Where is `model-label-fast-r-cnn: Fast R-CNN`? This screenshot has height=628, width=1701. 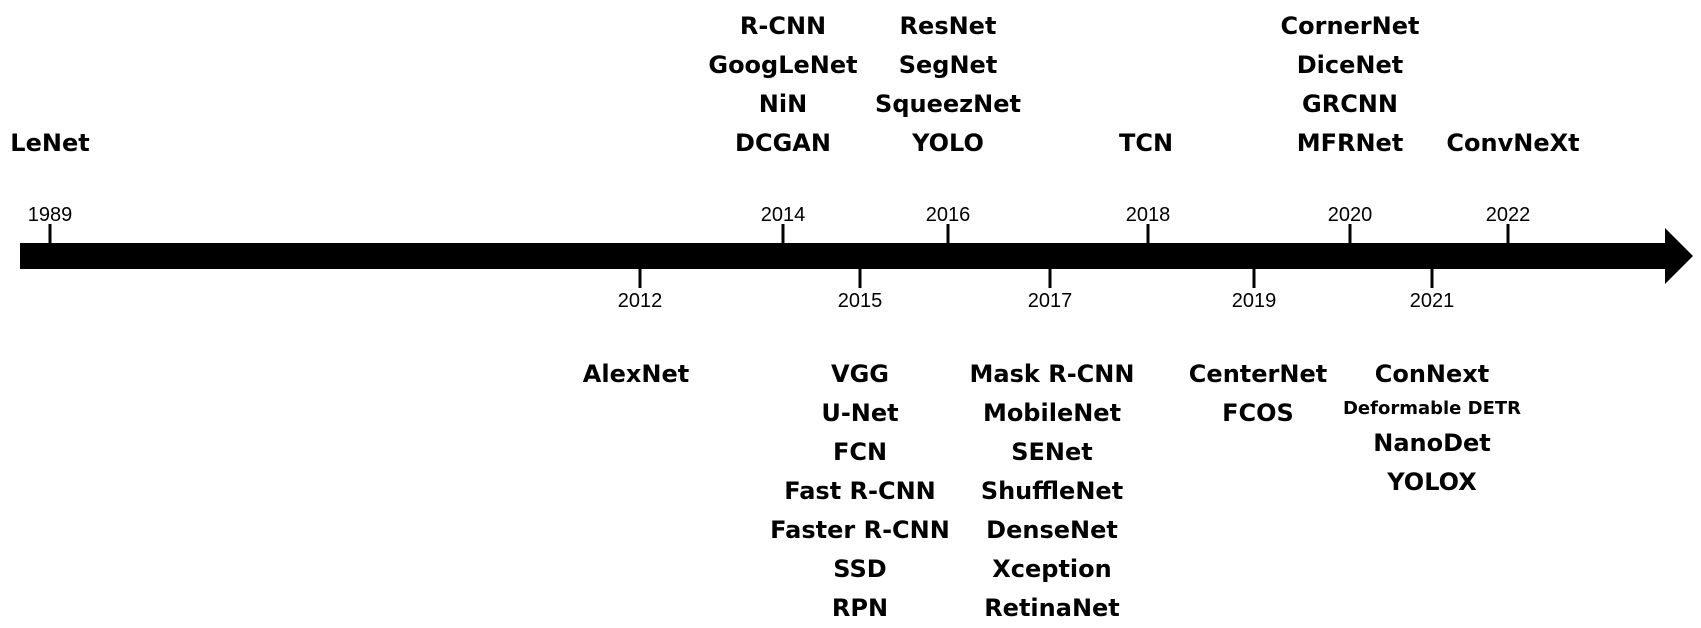
model-label-fast-r-cnn: Fast R-CNN is located at coordinates (860, 491).